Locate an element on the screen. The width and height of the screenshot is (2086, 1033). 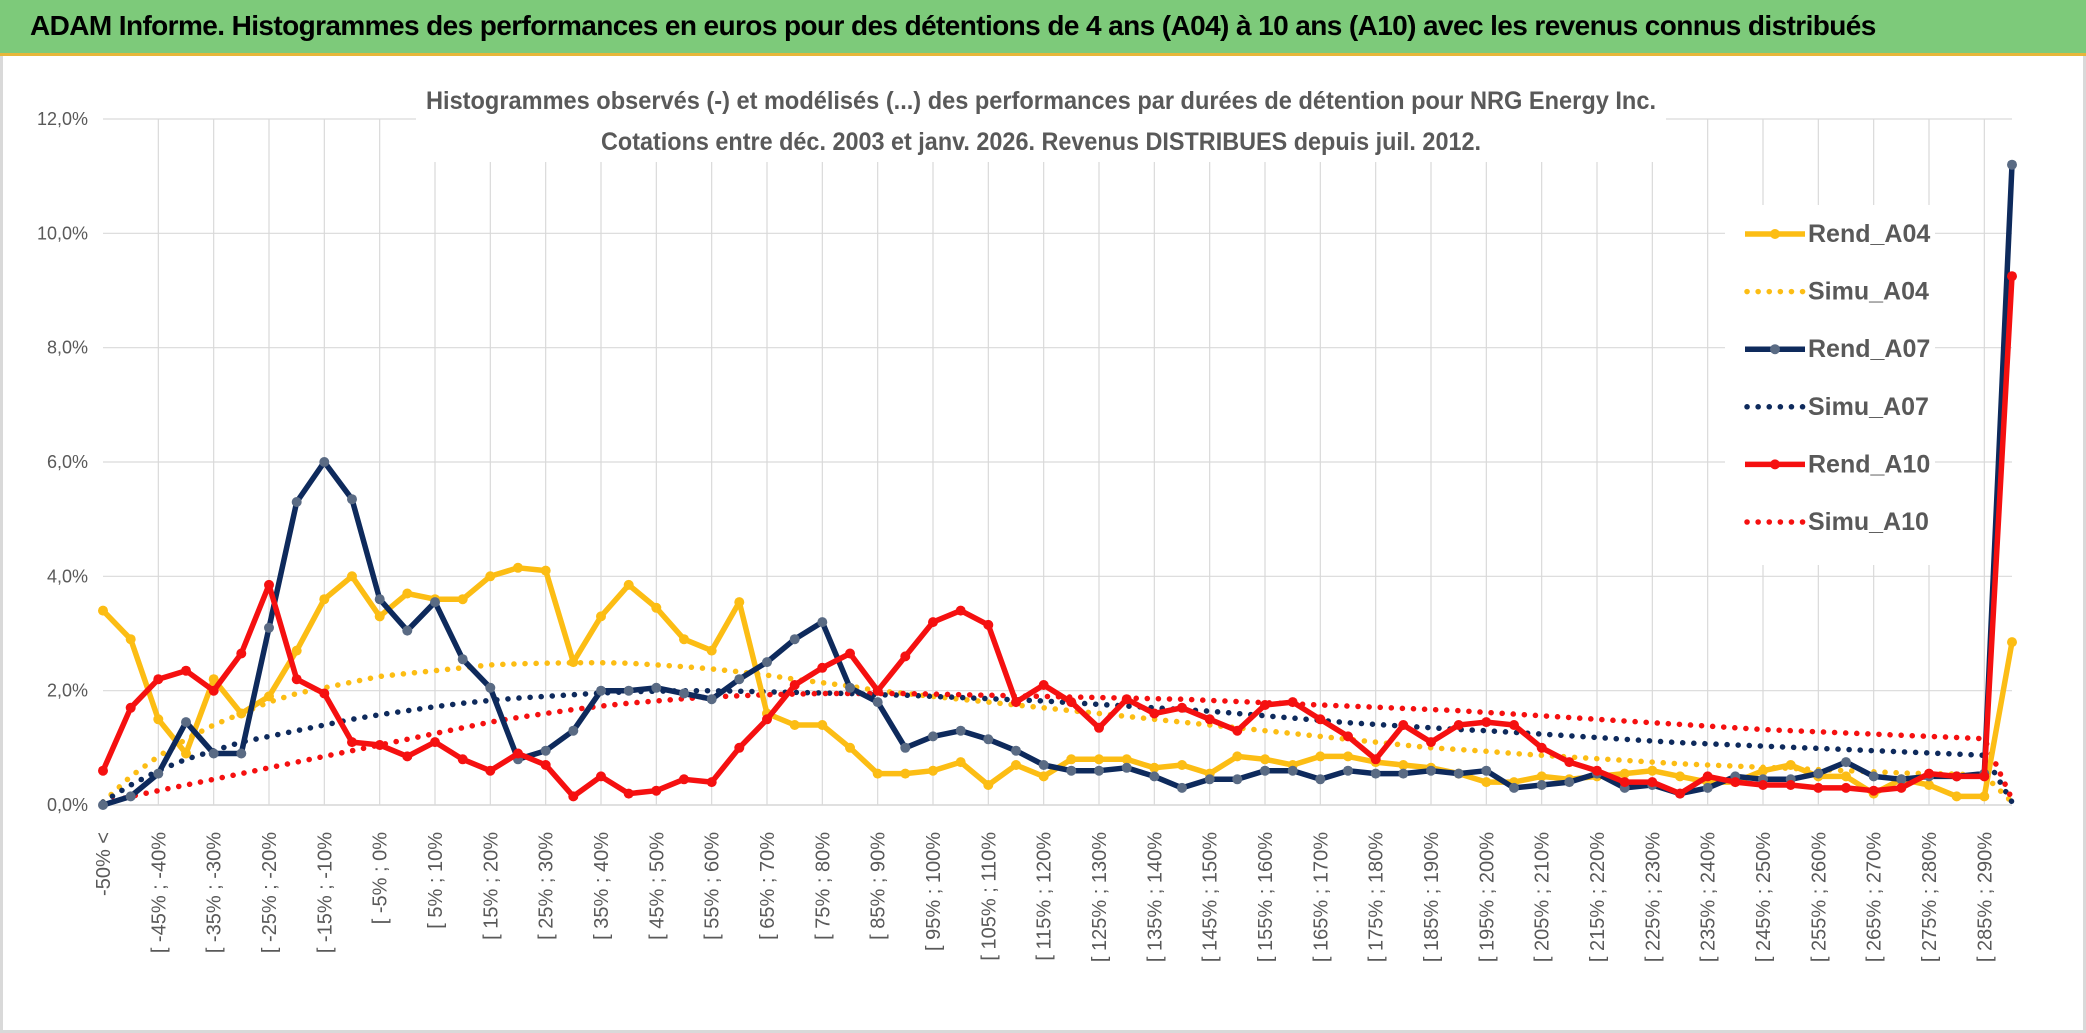
legend-label-rend-a10: Rend_A10 is located at coordinates (1869, 464).